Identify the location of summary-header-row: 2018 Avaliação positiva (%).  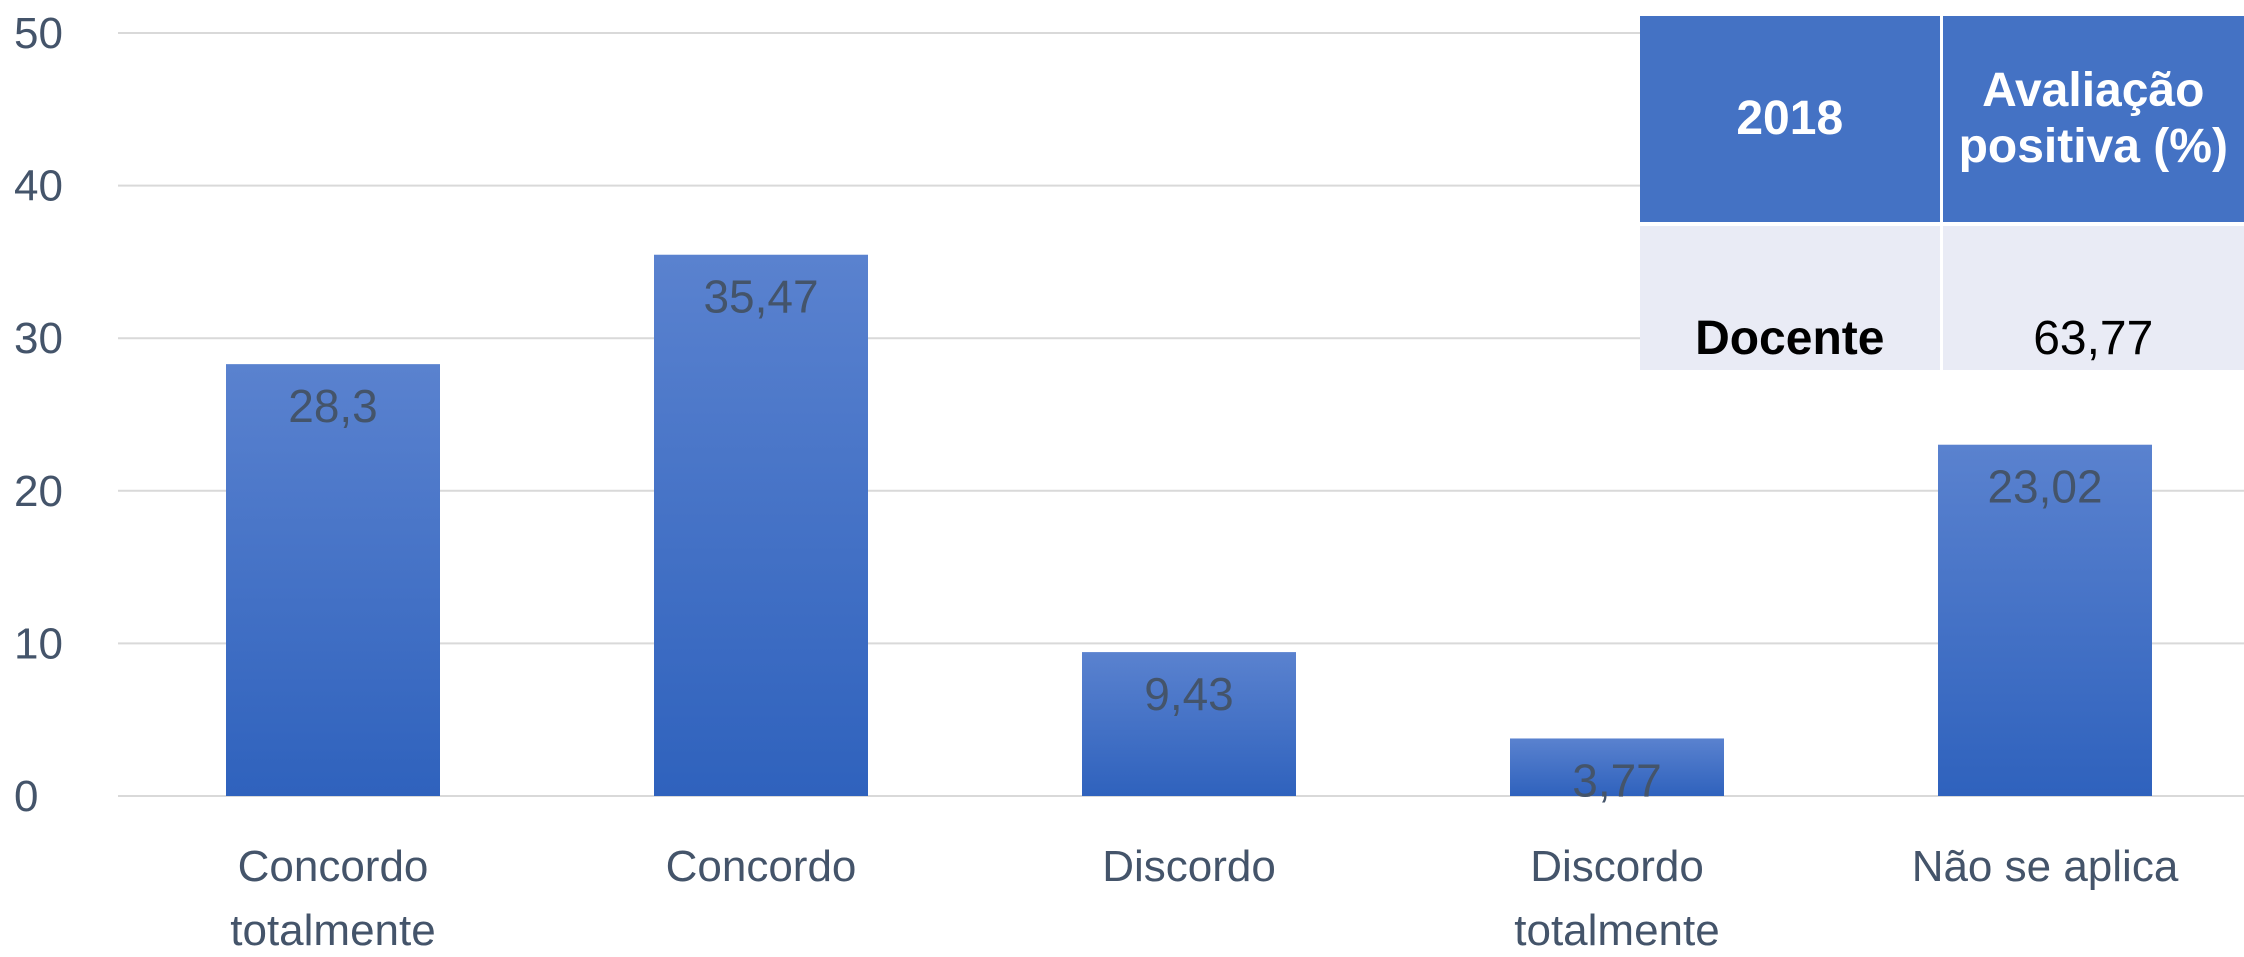
(1942, 119).